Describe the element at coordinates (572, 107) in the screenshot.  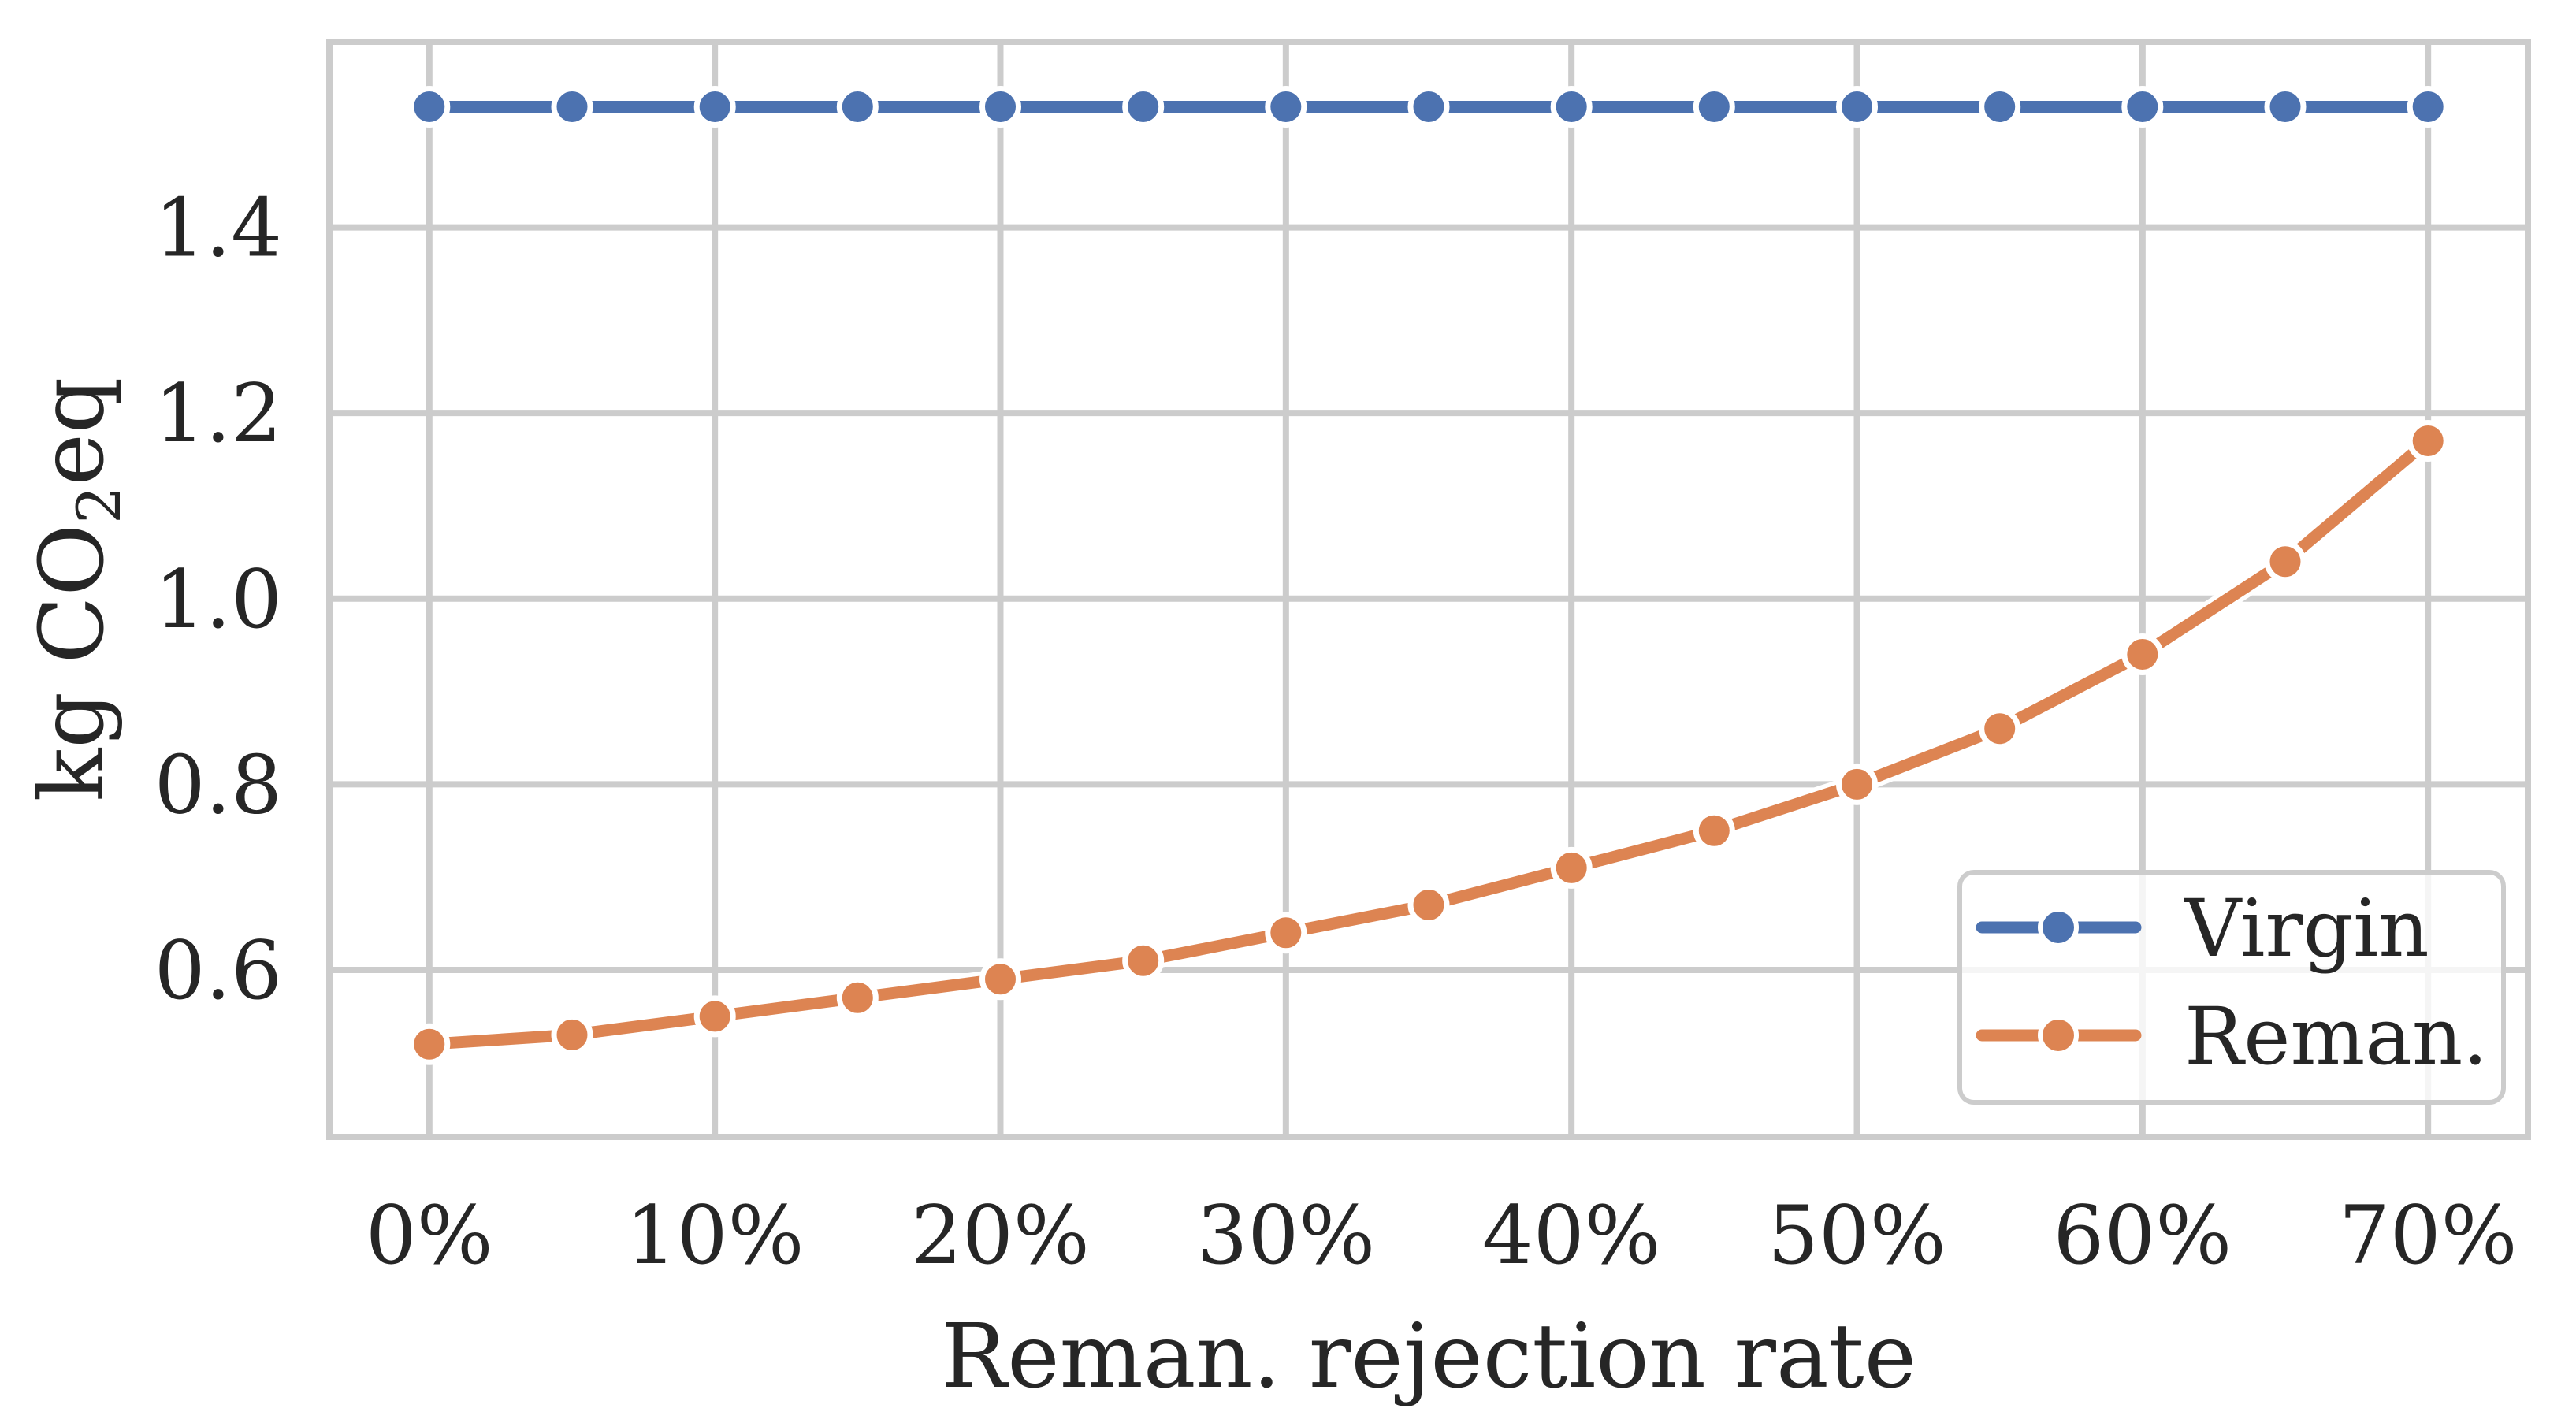
I see `data-point-virgin-5pct` at that location.